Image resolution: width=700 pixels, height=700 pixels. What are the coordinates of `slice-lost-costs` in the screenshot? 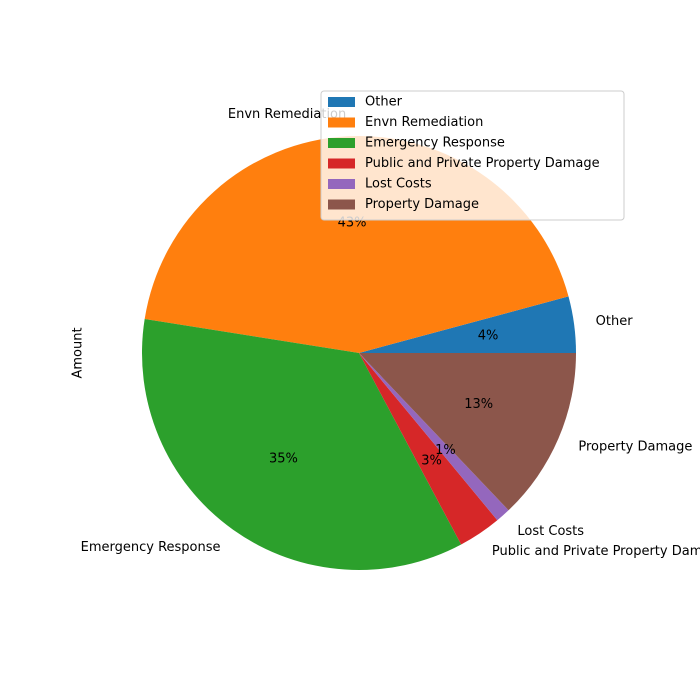 It's located at (434, 437).